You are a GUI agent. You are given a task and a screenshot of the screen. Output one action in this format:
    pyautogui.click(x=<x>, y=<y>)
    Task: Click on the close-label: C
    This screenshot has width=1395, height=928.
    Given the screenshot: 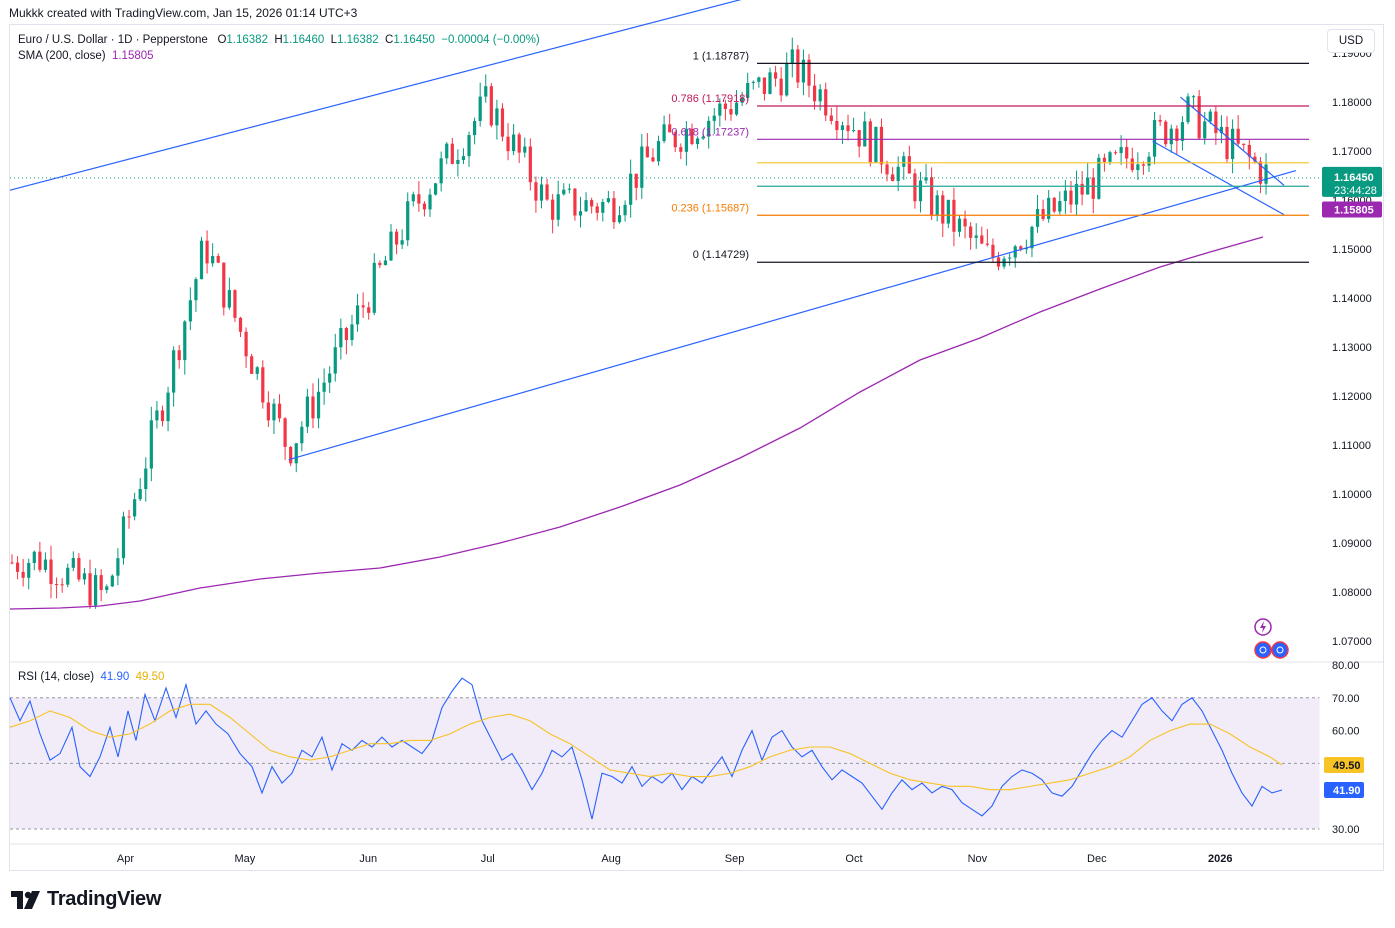 What is the action you would take?
    pyautogui.click(x=389, y=40)
    